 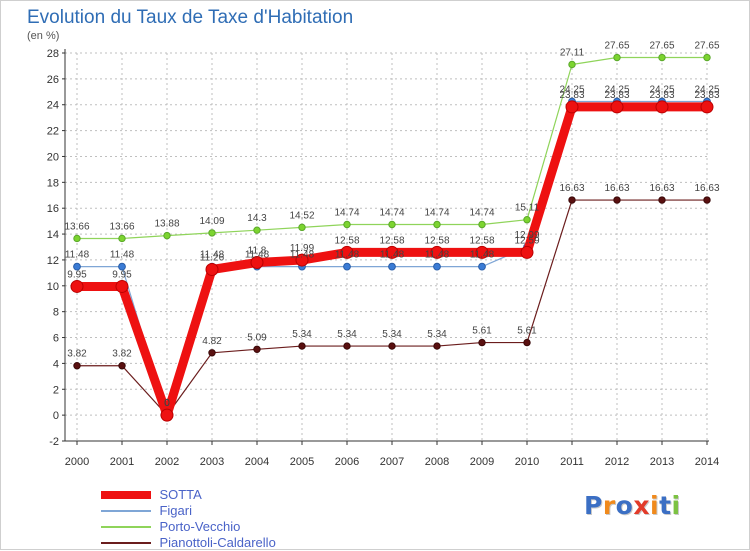 I want to click on y-tick-label: 12, so click(x=53, y=261).